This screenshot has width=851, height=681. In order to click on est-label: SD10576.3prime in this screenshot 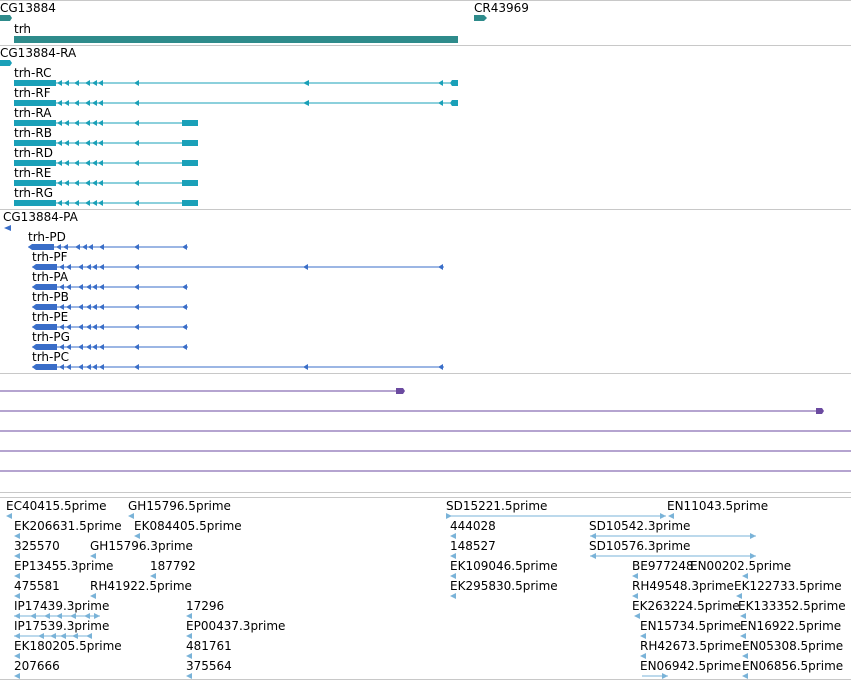, I will do `click(640, 546)`.